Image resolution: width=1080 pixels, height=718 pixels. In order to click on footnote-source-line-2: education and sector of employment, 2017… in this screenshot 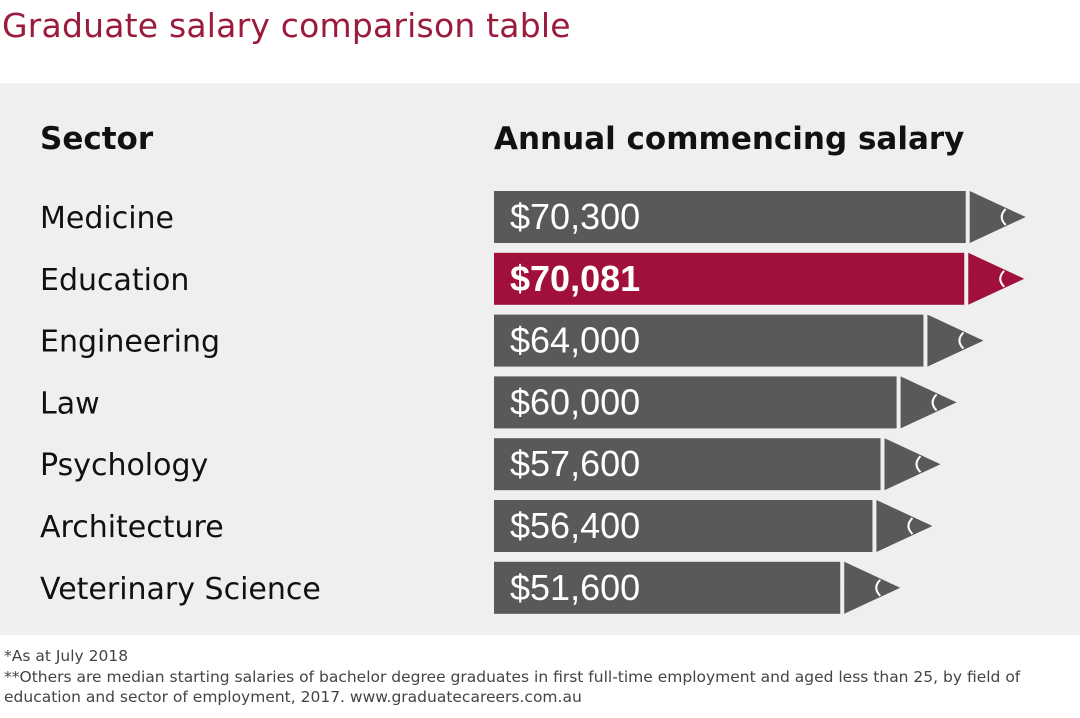, I will do `click(293, 697)`.